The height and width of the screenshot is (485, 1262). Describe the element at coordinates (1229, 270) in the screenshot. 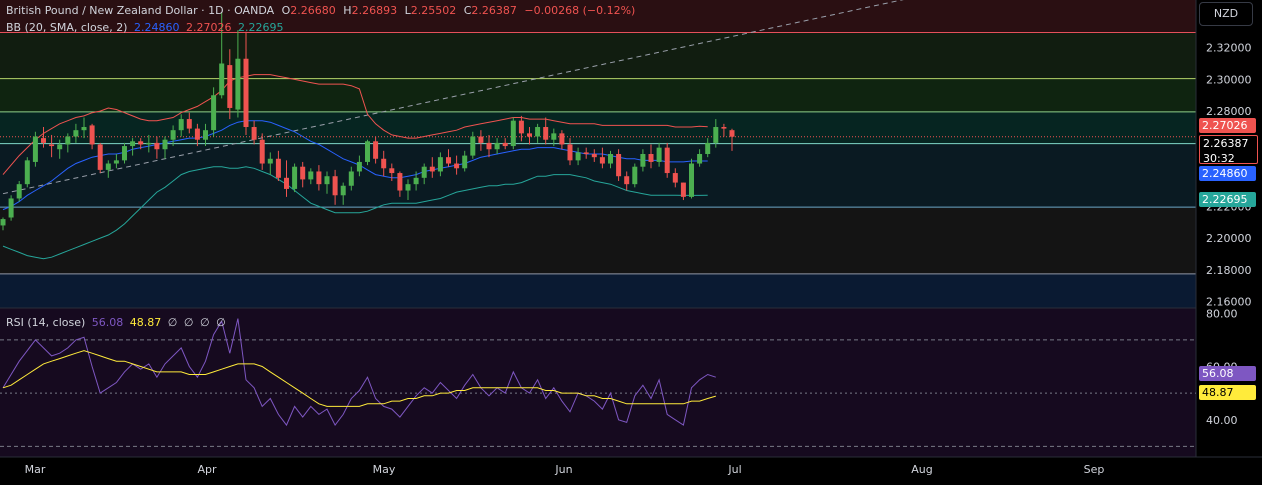

I see `price-axis-tick-label: 2.18000` at that location.